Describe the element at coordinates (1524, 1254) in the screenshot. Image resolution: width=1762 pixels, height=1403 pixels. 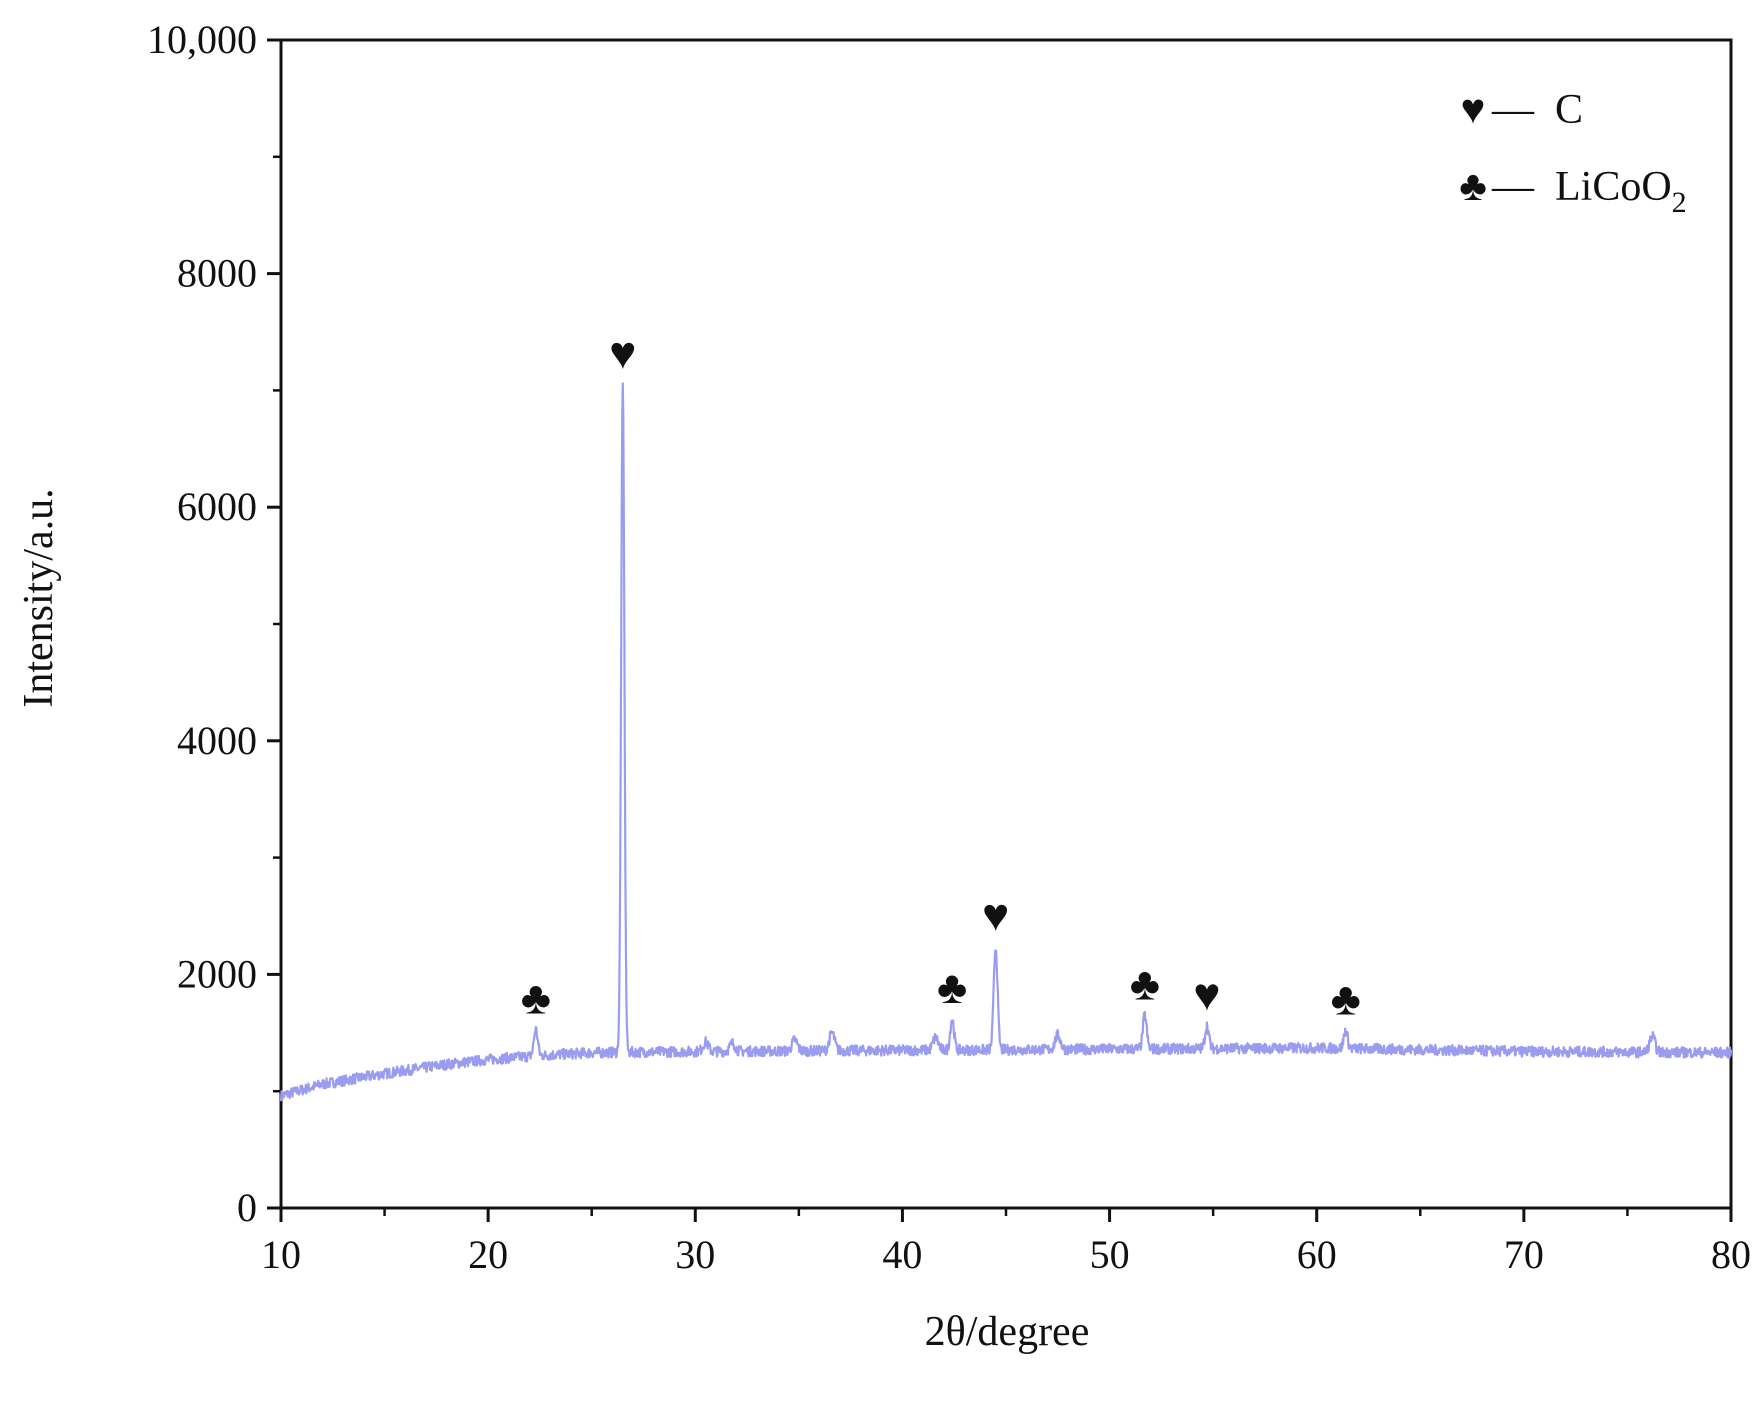
I see `x-tick-label: 70` at that location.